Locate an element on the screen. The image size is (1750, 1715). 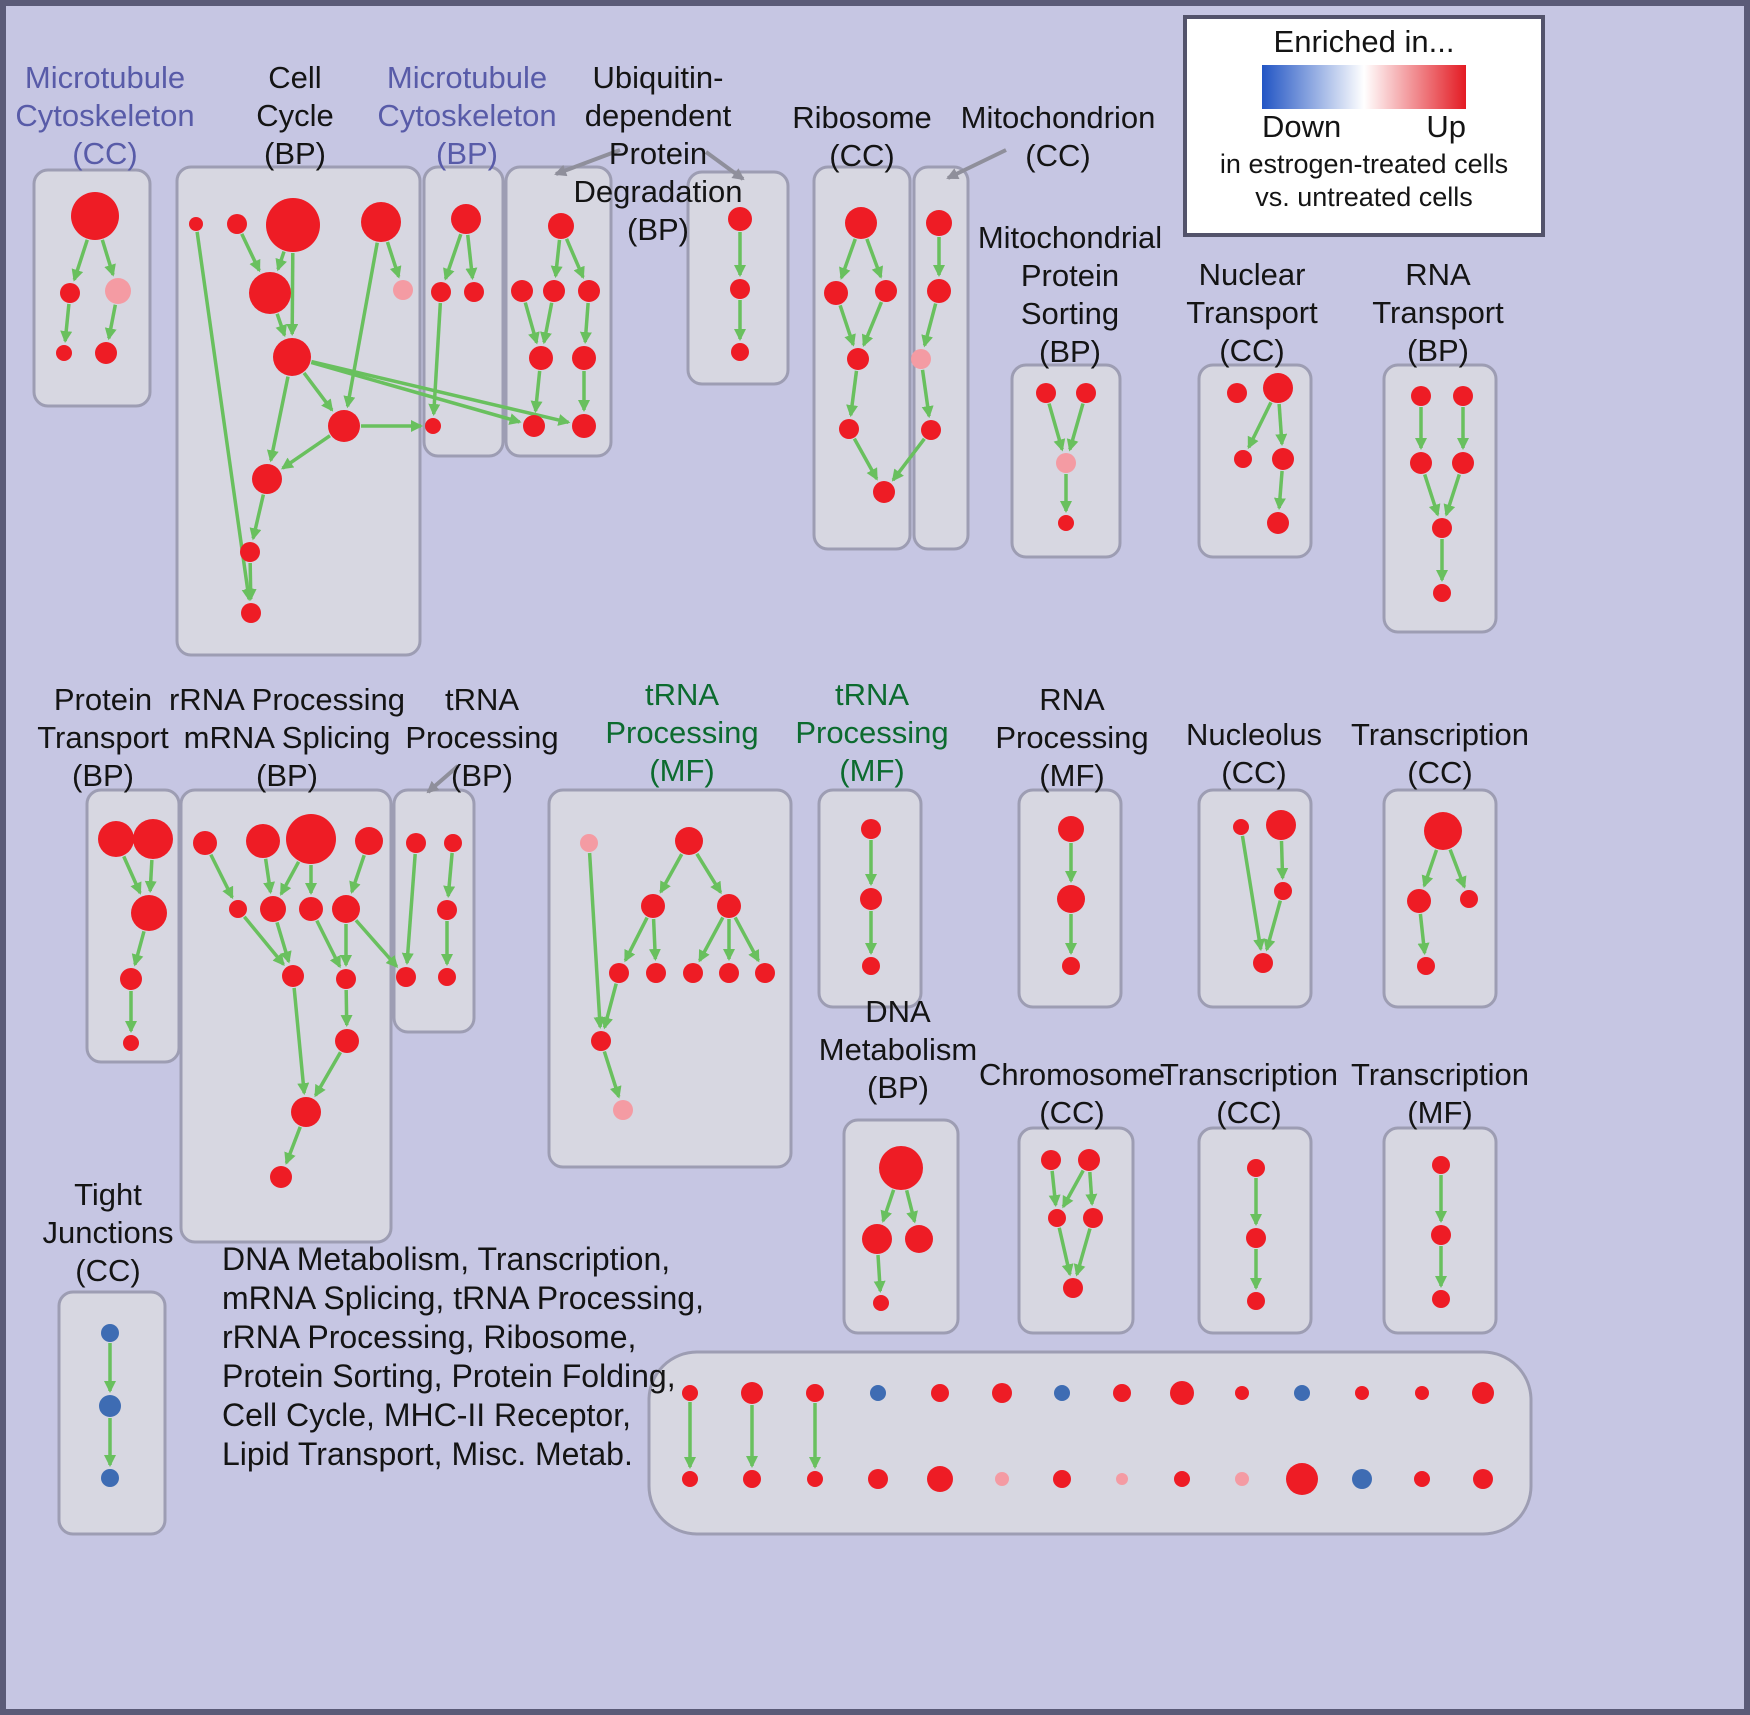
trna-processing-mf-small-label: tRNA Processing (MF) is located at coordinates (871, 732).